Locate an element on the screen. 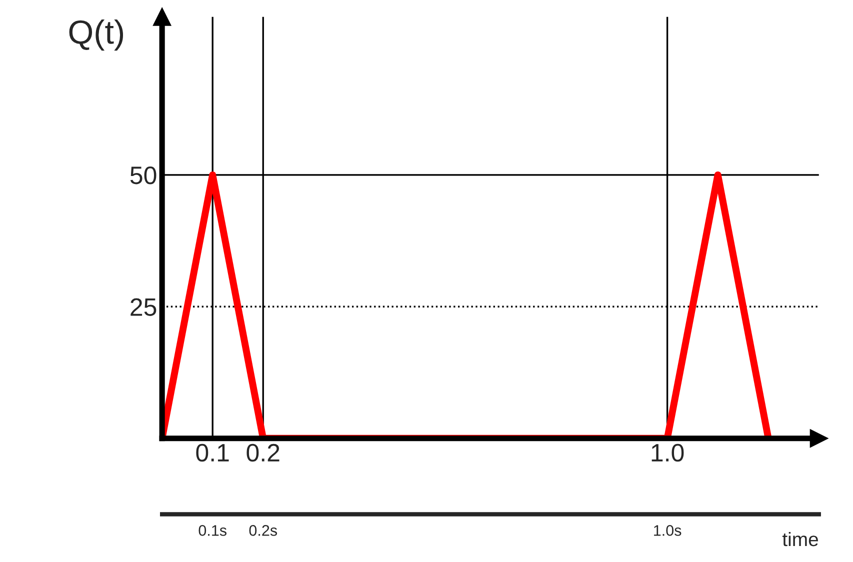 The width and height of the screenshot is (853, 562). x2-tick-label: 0.2s is located at coordinates (263, 530).